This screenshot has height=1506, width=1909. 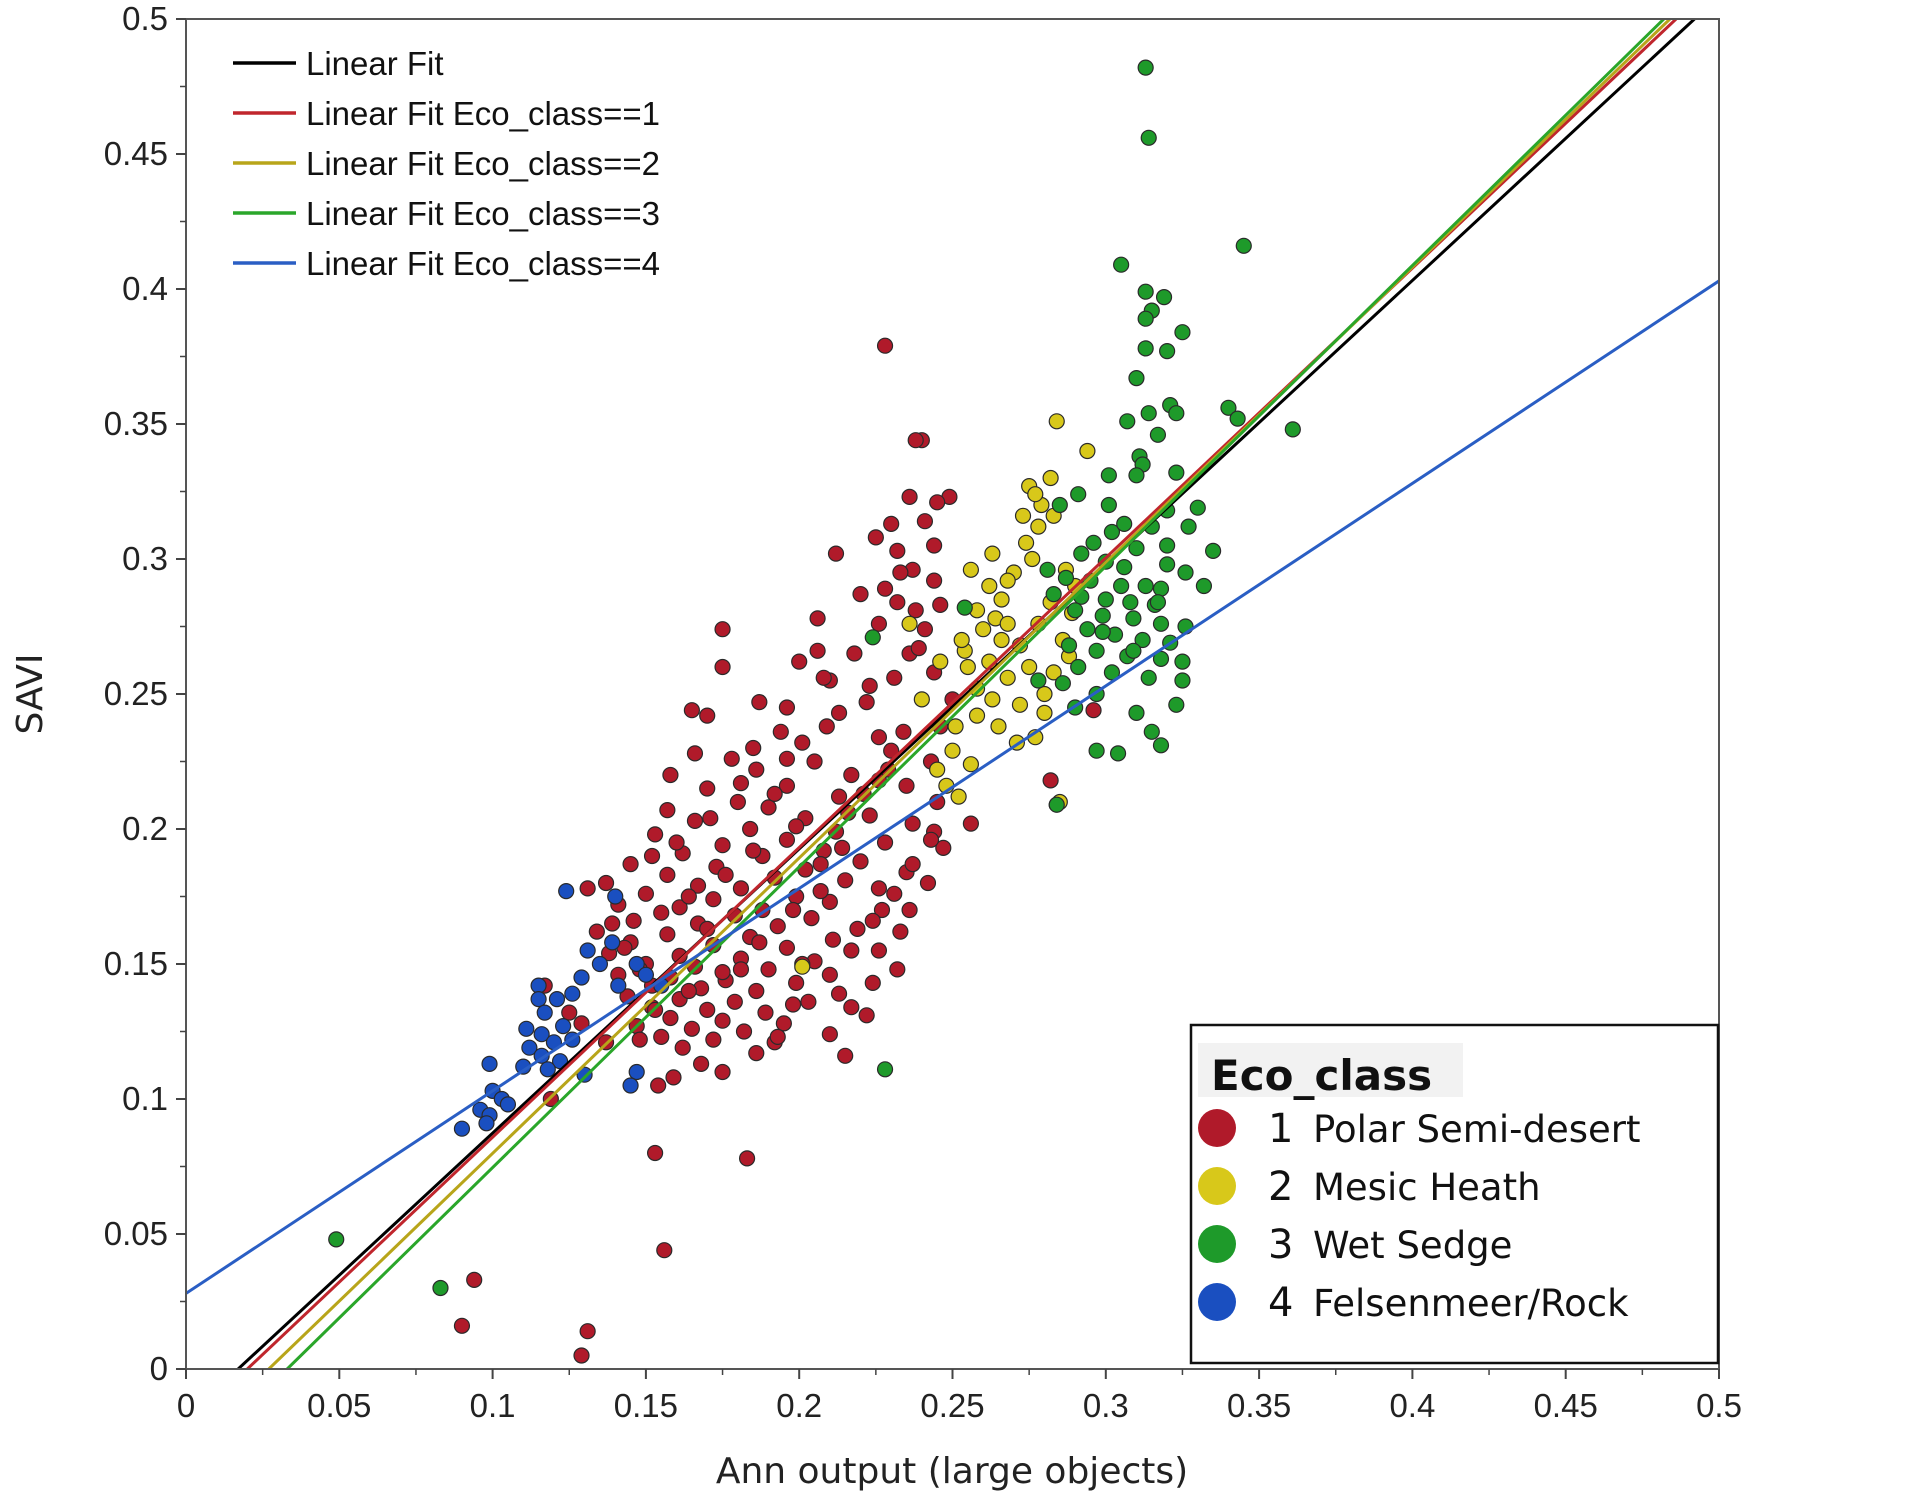 What do you see at coordinates (145, 288) in the screenshot?
I see `y-tick-label: 0.4` at bounding box center [145, 288].